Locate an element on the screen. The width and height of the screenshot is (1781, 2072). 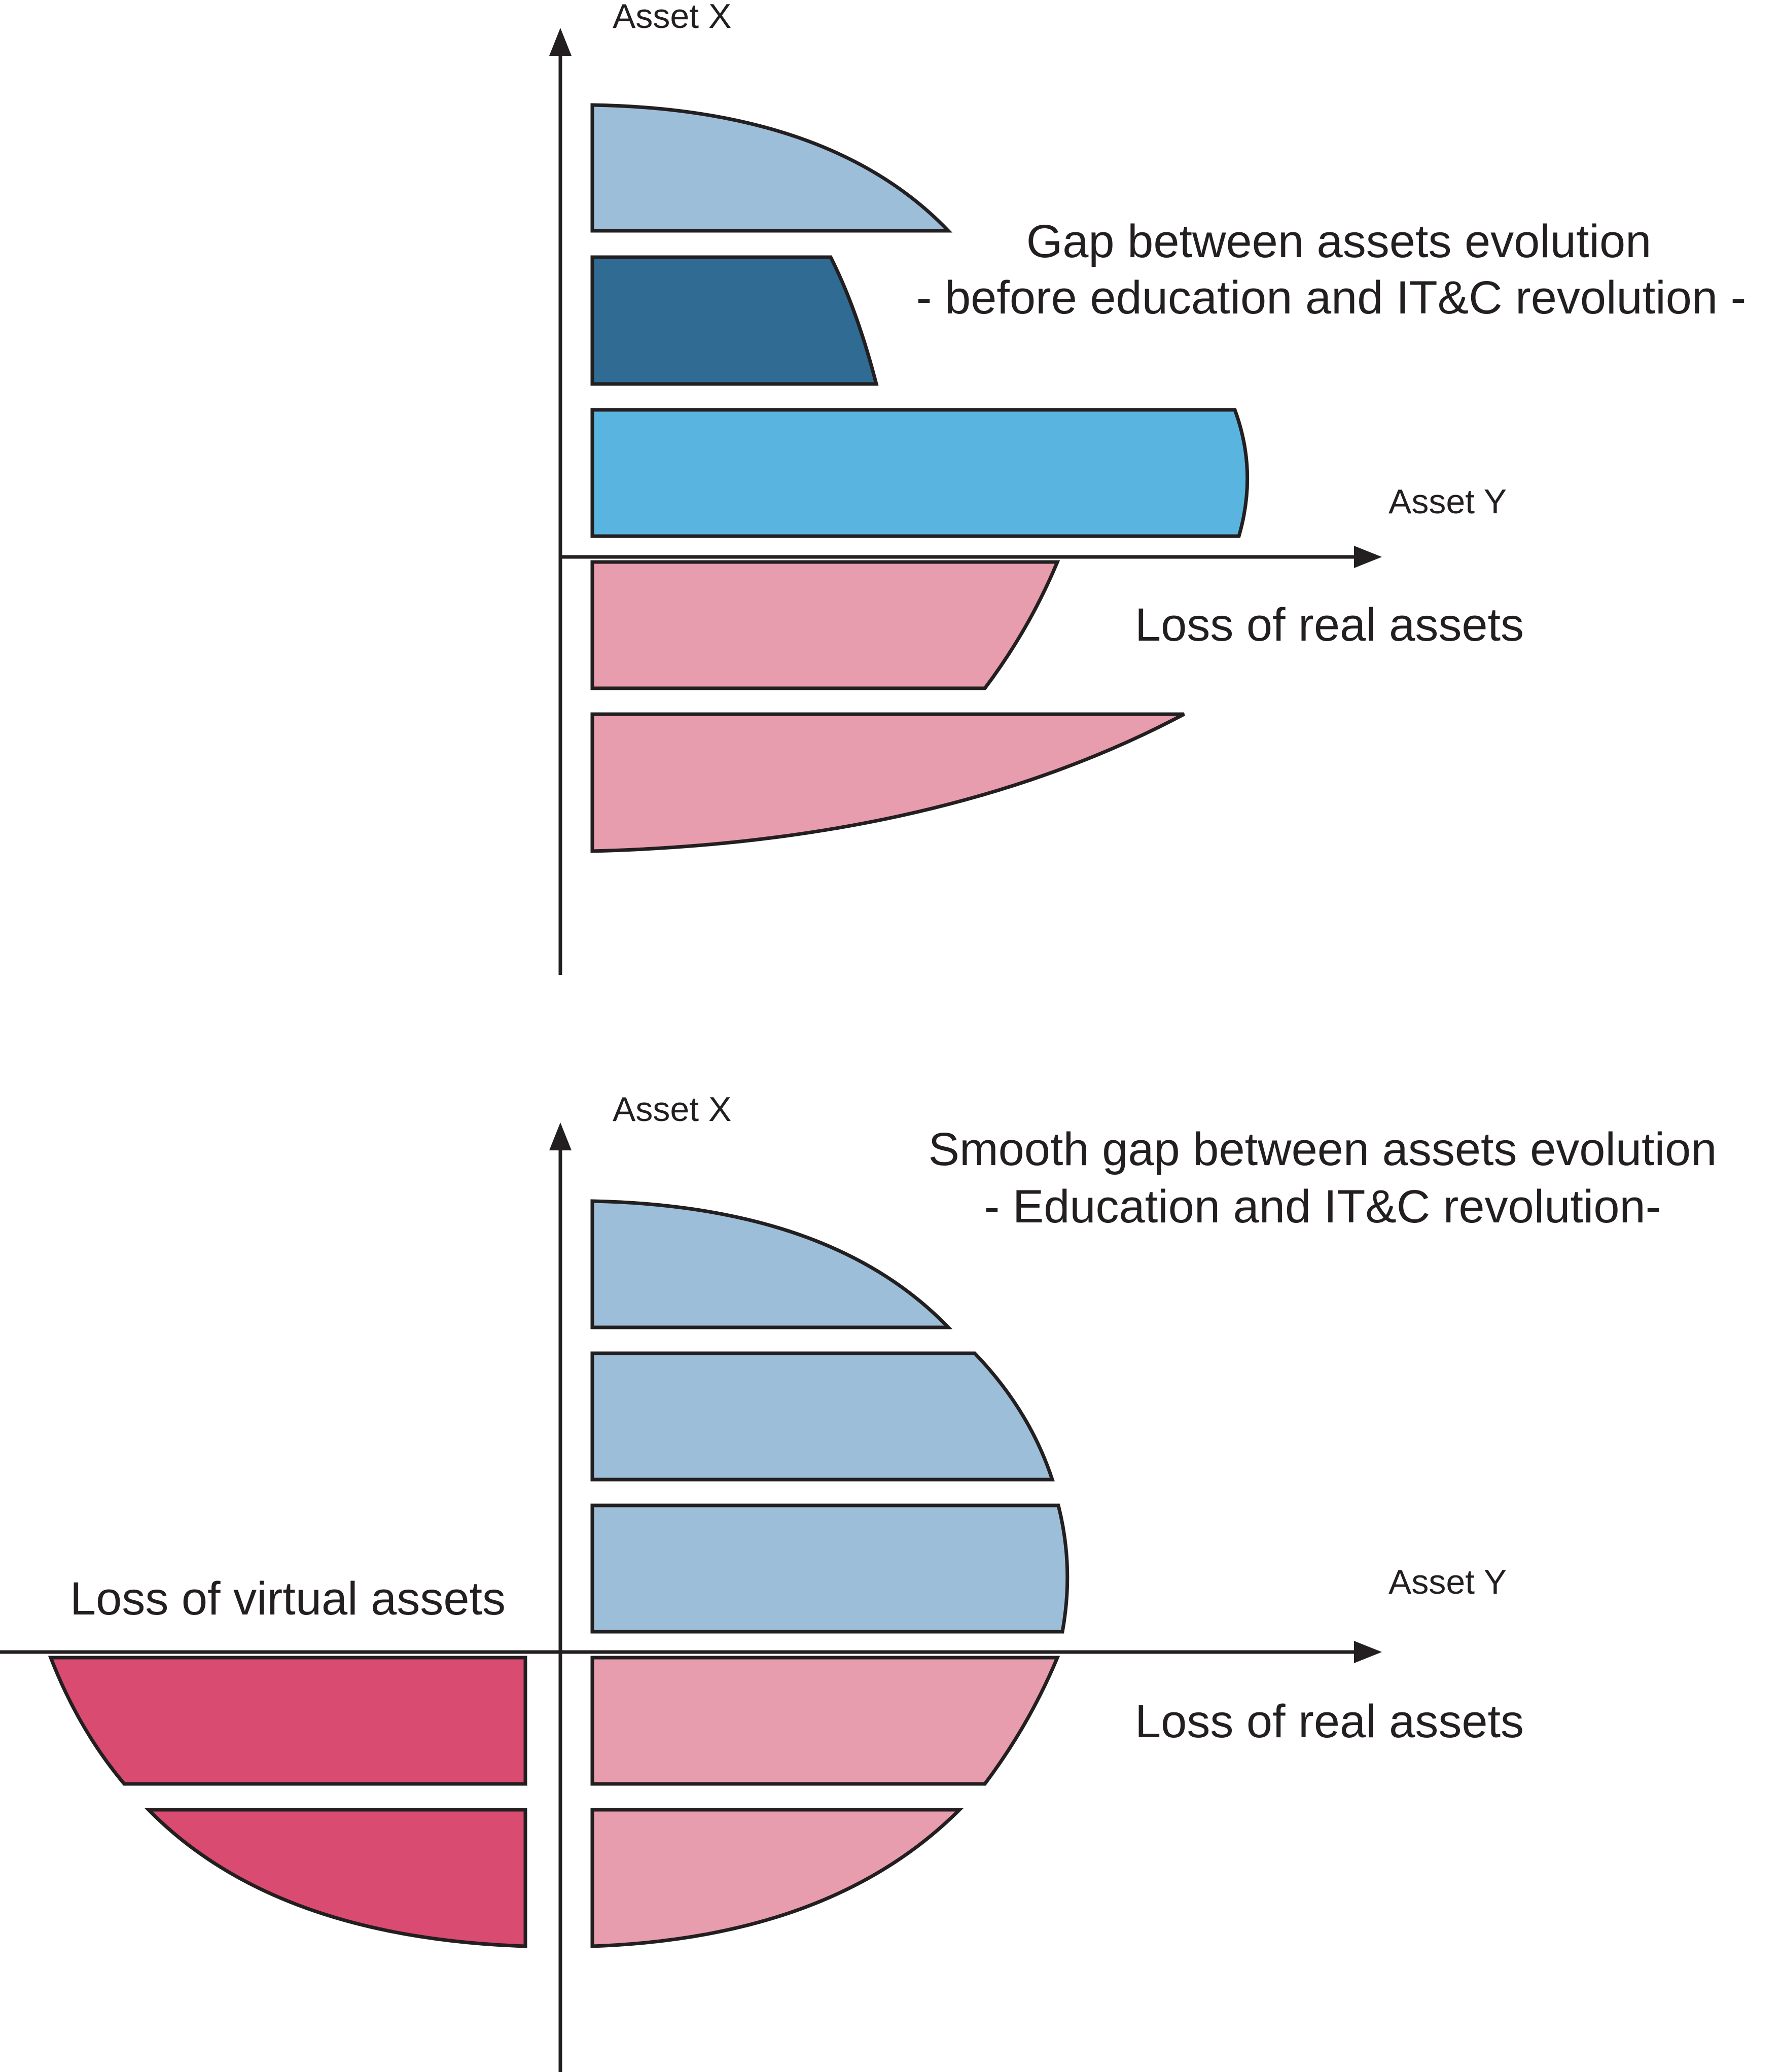
top-axis-y-label: Asset Y is located at coordinates (1447, 501).